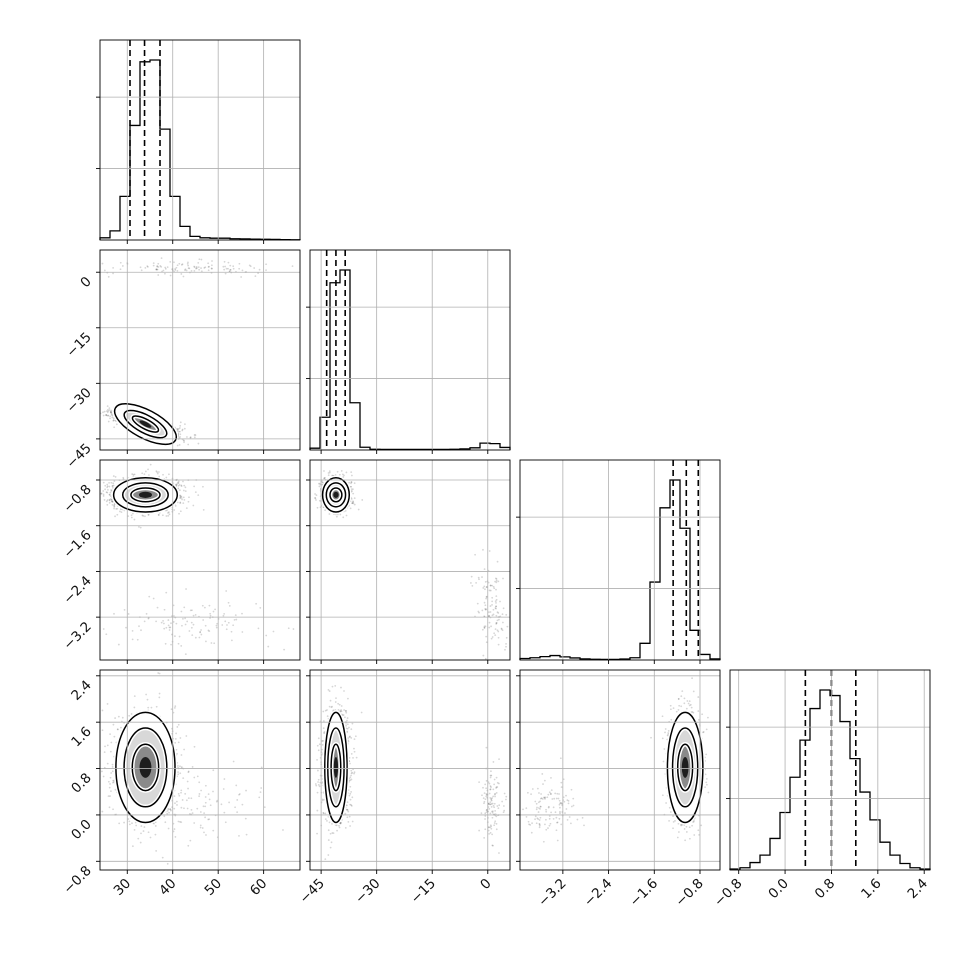 The image size is (970, 970). Describe the element at coordinates (77, 590) in the screenshot. I see `y-tick-label: −2.4` at that location.